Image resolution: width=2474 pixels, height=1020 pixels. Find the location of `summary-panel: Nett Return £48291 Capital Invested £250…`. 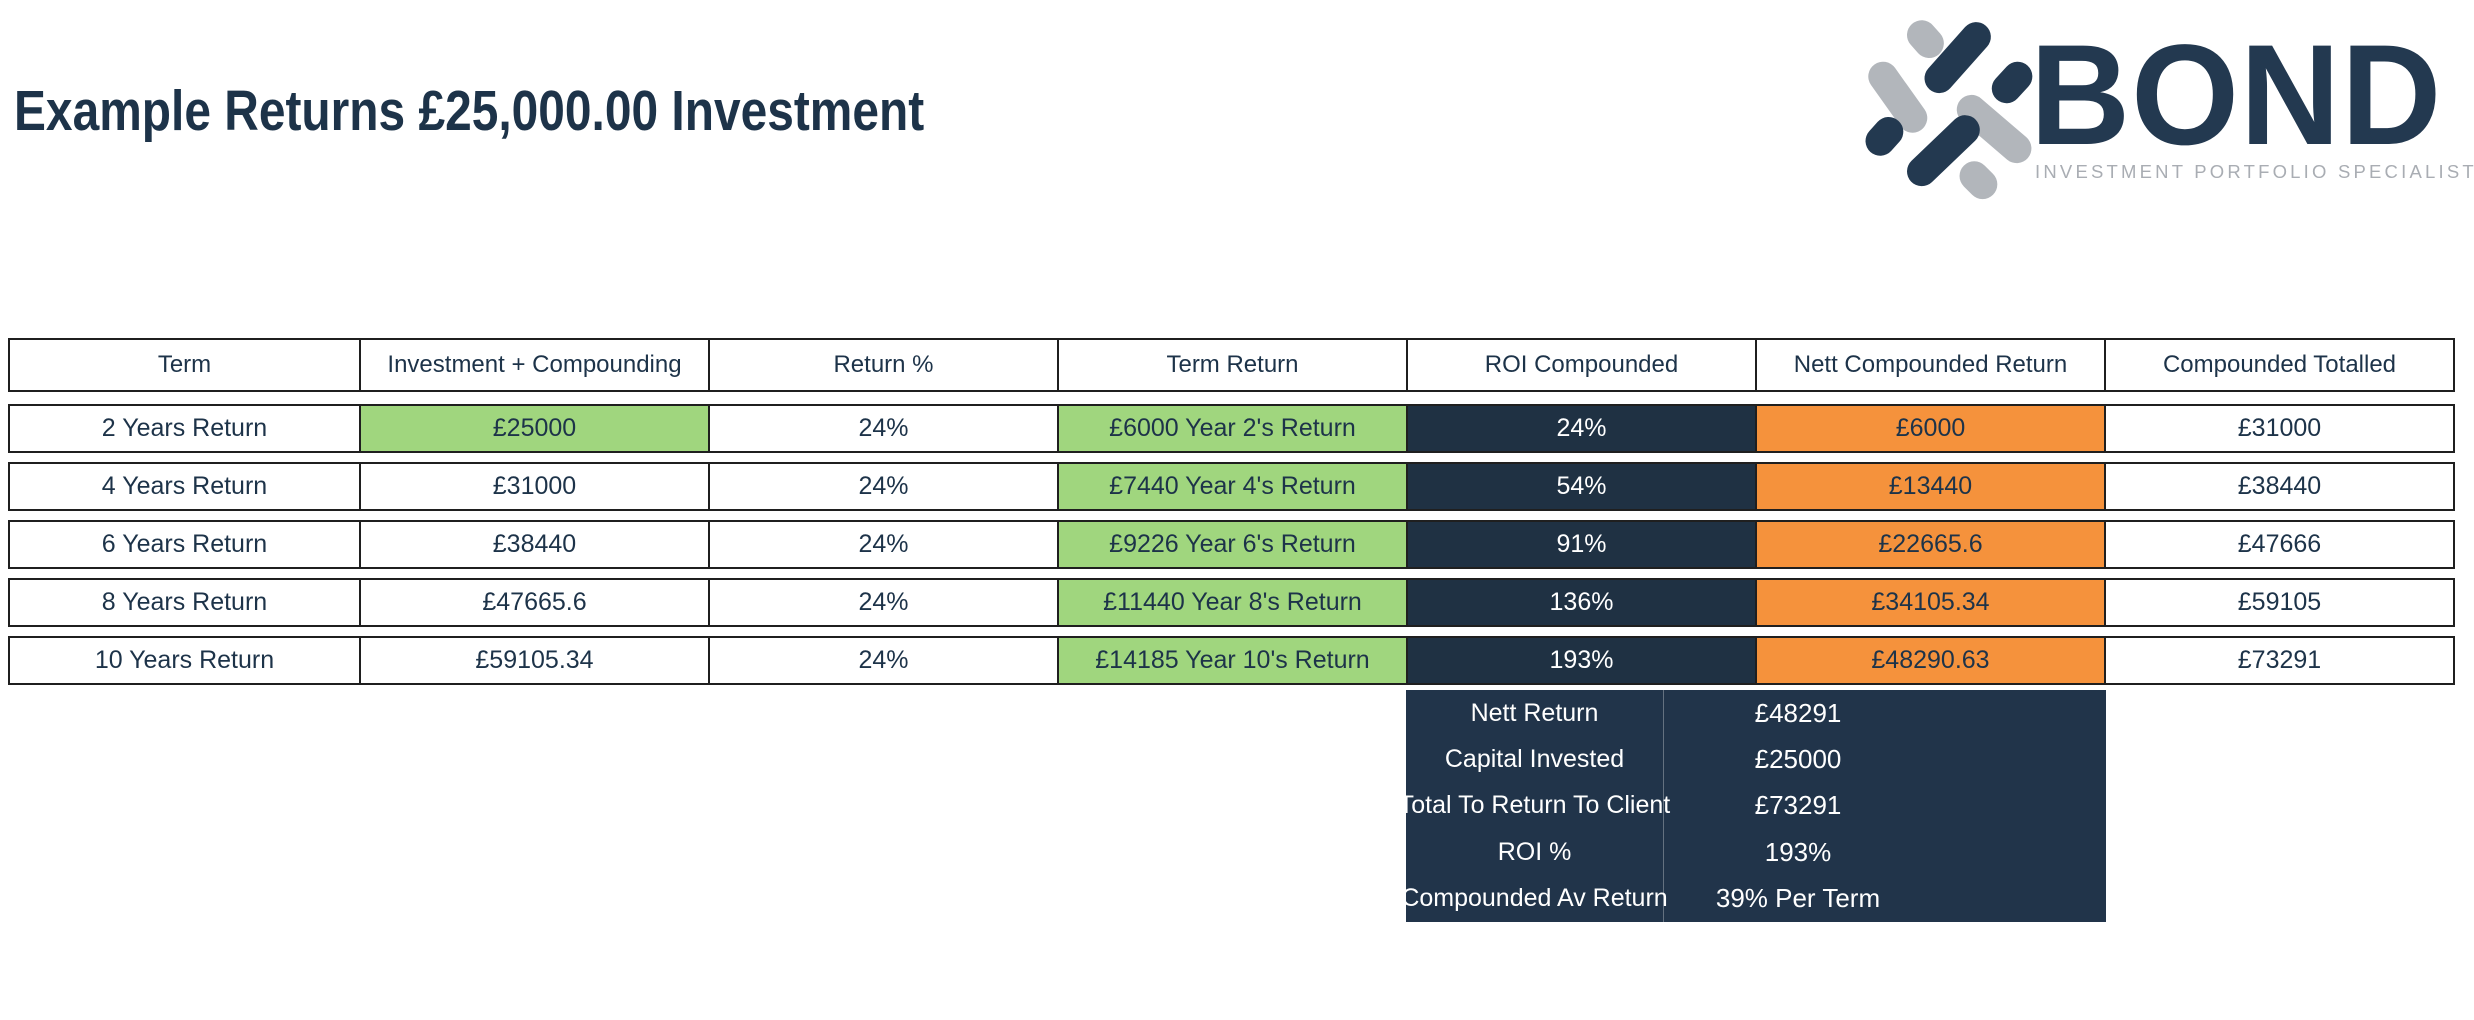

summary-panel: Nett Return £48291 Capital Invested £250… is located at coordinates (1752, 806).